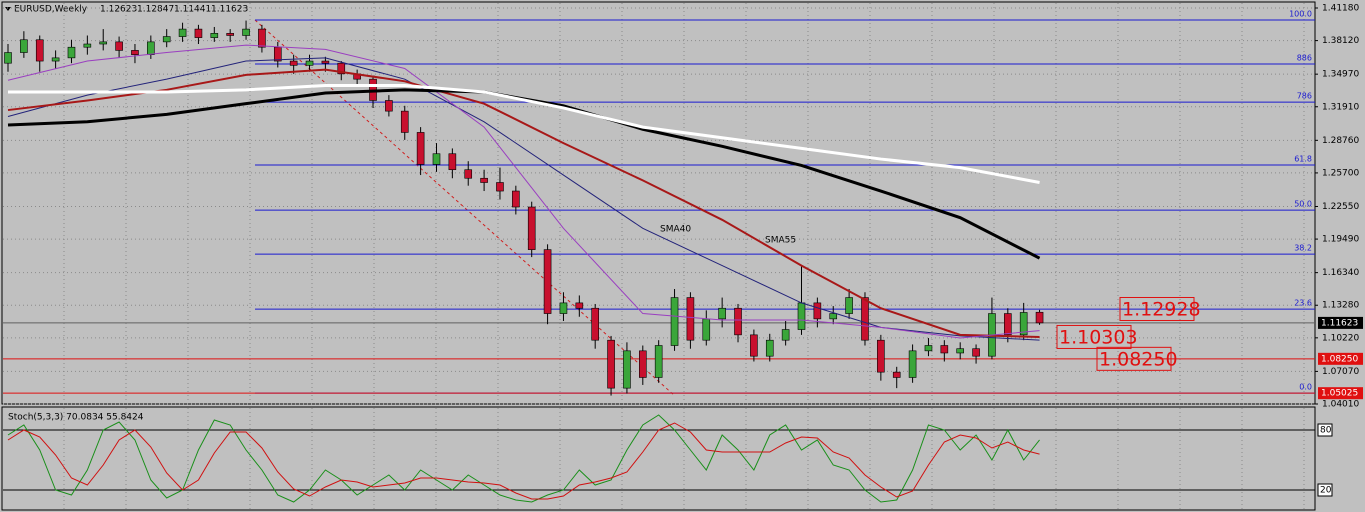 The image size is (1365, 512). I want to click on fib-label: 786, so click(1304, 96).